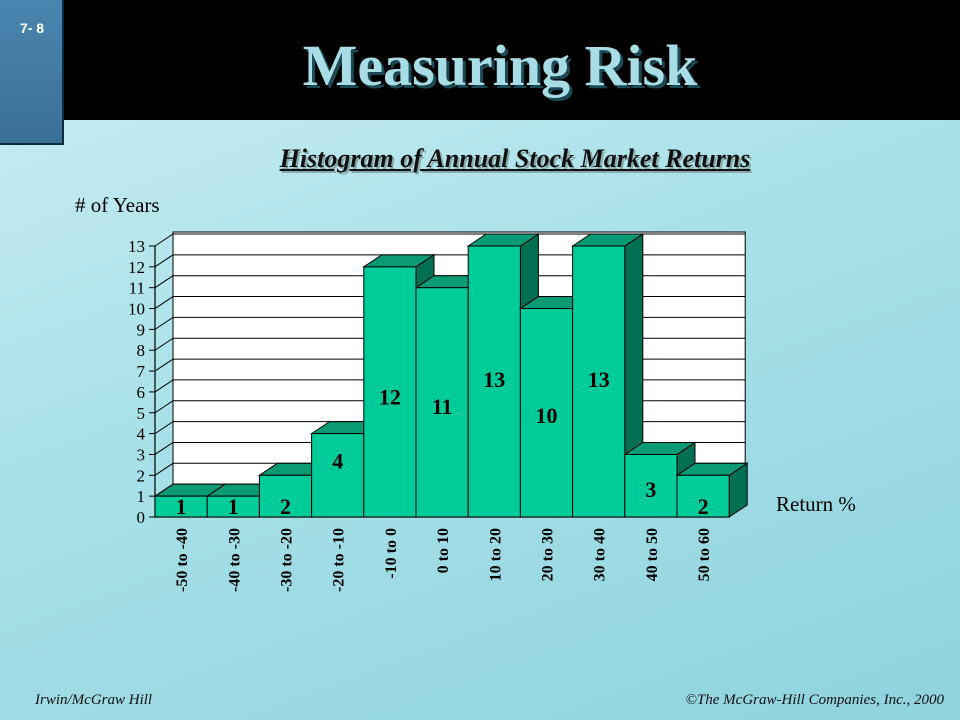 The width and height of the screenshot is (960, 720). I want to click on chart-title: Histogram of Annual Stock Market Returns, so click(515, 158).